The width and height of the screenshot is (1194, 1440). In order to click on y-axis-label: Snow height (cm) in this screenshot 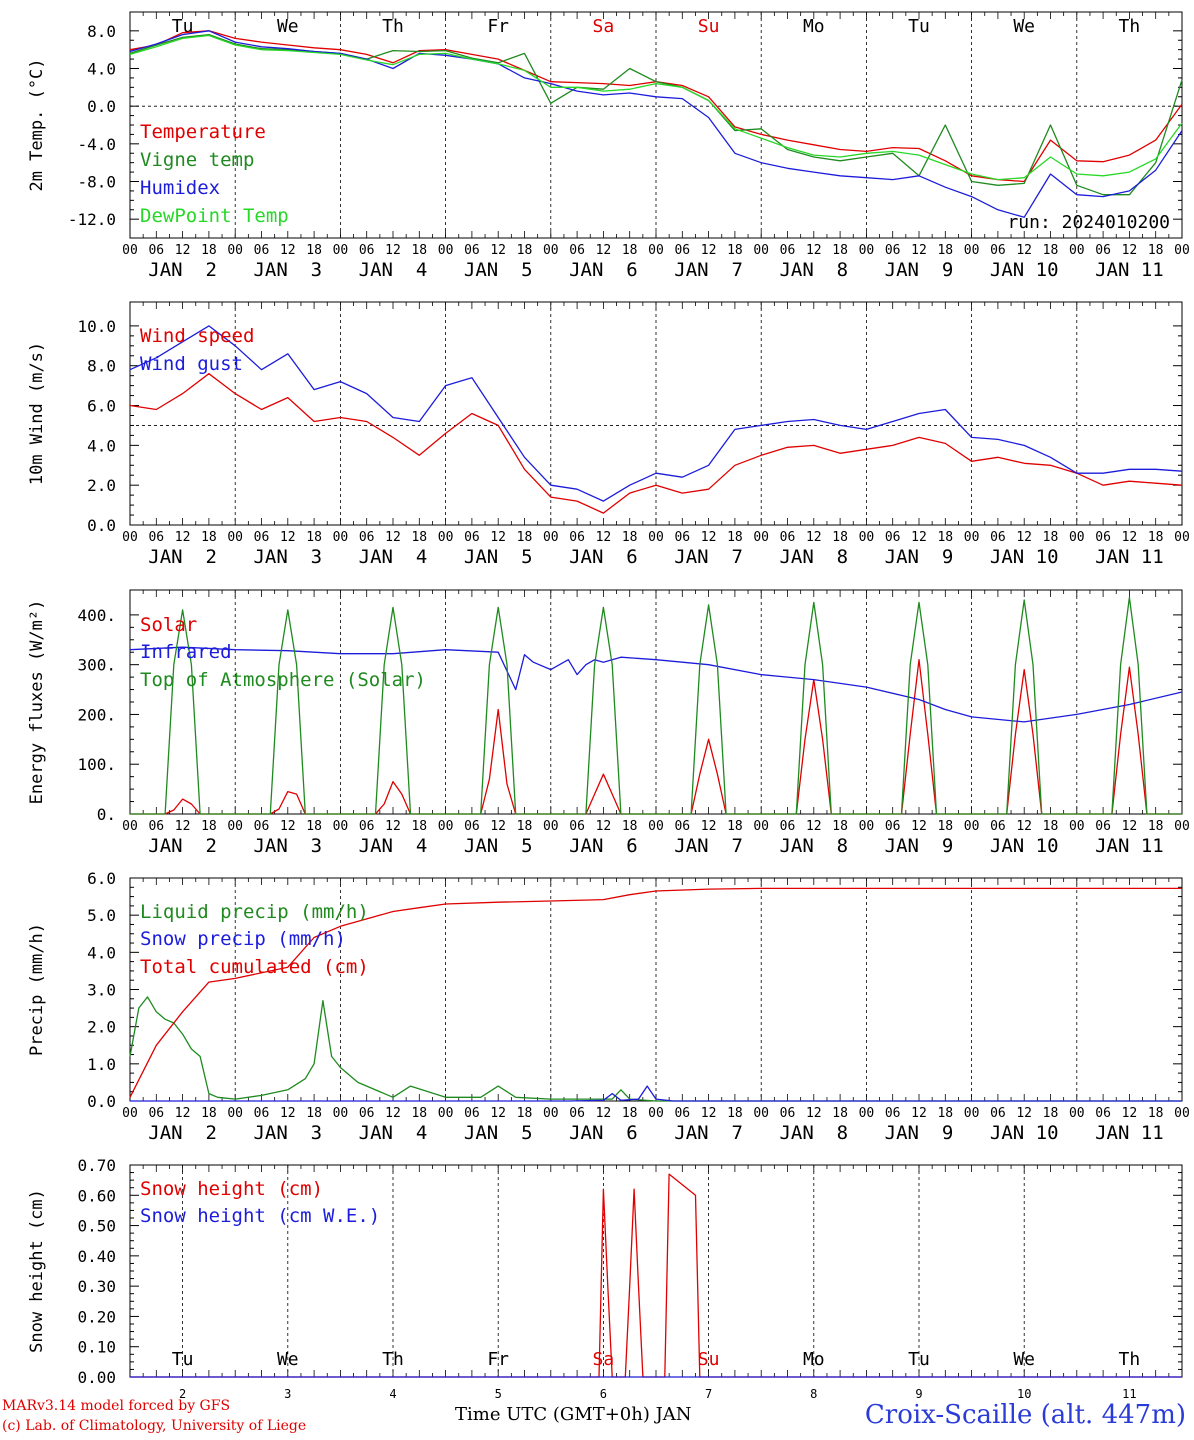, I will do `click(37, 1271)`.